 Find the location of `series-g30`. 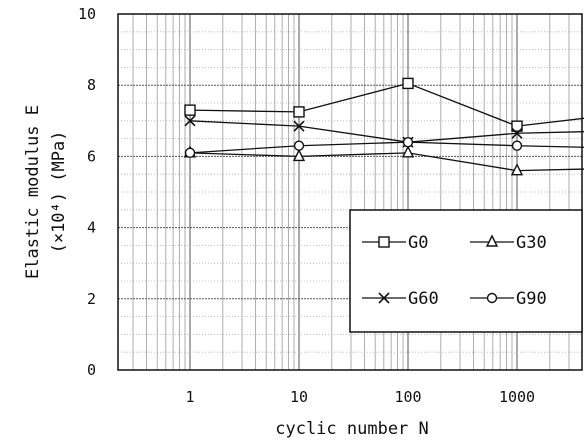

series-g30 is located at coordinates (383, 160).